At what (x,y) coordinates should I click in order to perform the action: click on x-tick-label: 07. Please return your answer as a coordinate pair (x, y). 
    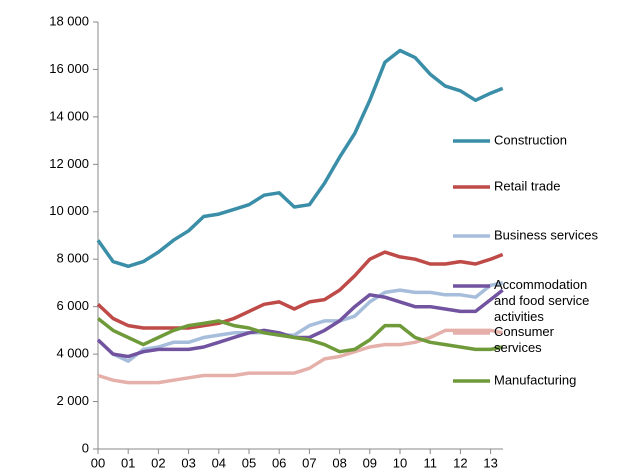
    Looking at the image, I should click on (309, 462).